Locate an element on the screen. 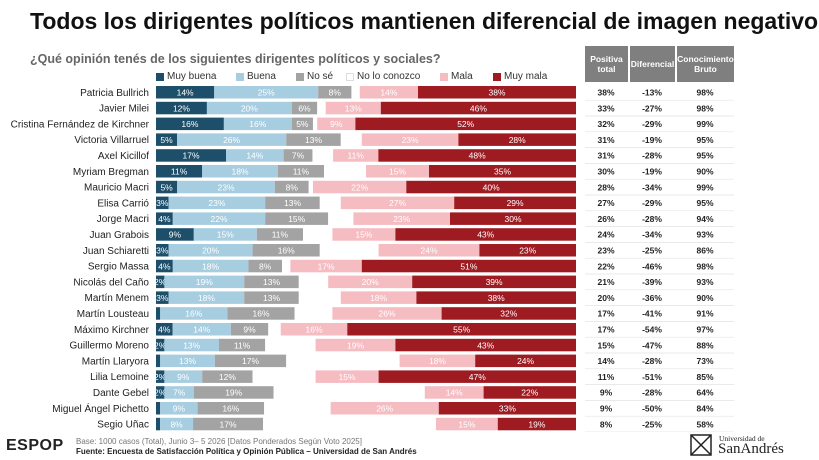 The height and width of the screenshot is (460, 819). category-label: Axel Kicillof is located at coordinates (123, 156).